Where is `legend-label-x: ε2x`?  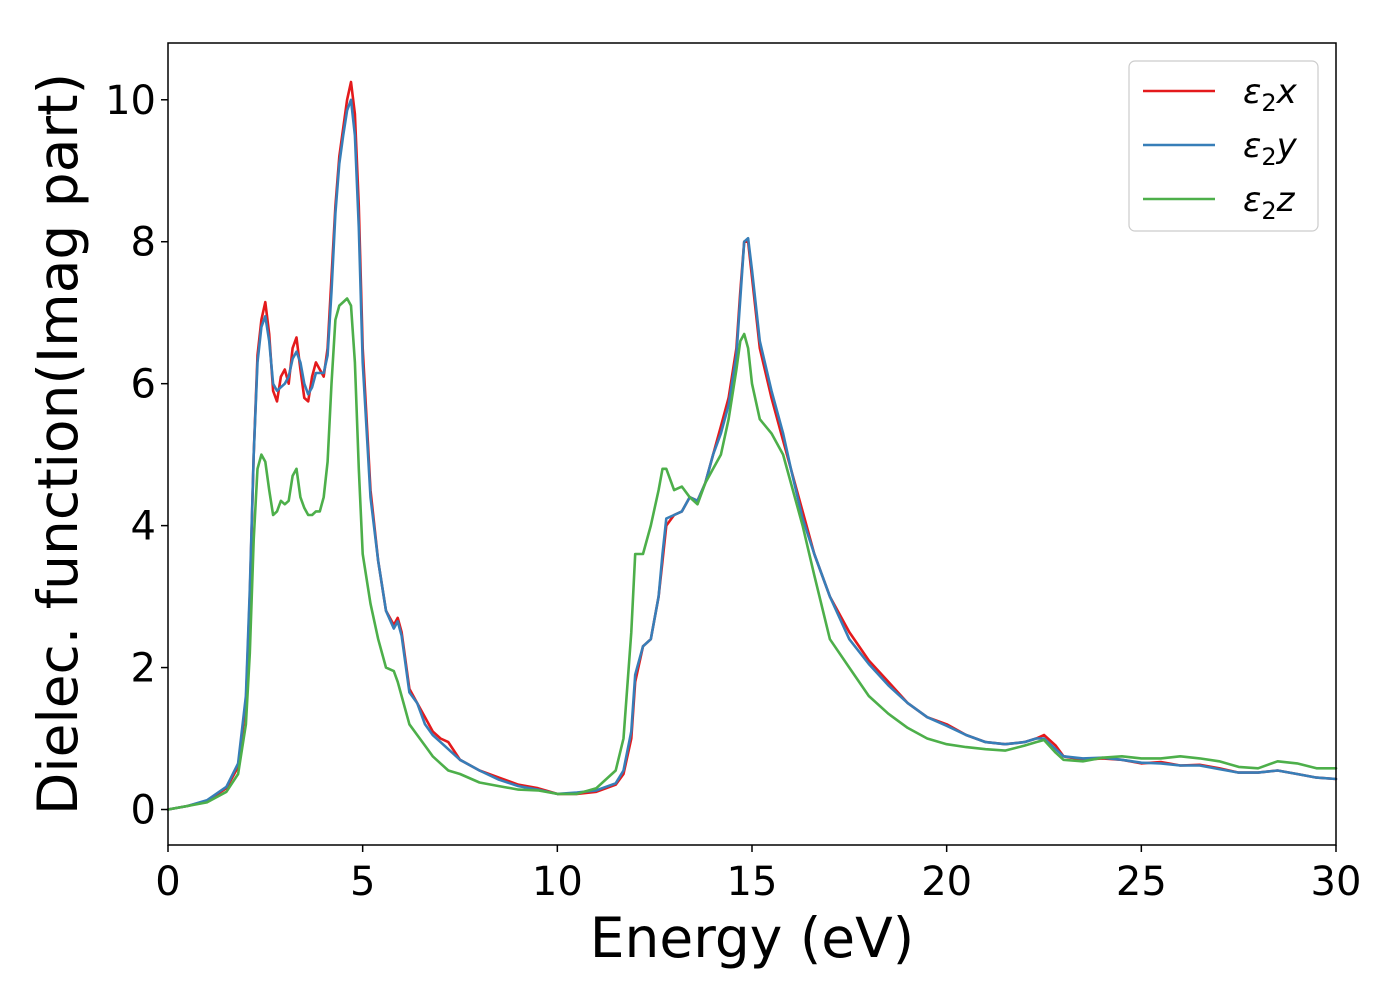
legend-label-x: ε2x is located at coordinates (1270, 94).